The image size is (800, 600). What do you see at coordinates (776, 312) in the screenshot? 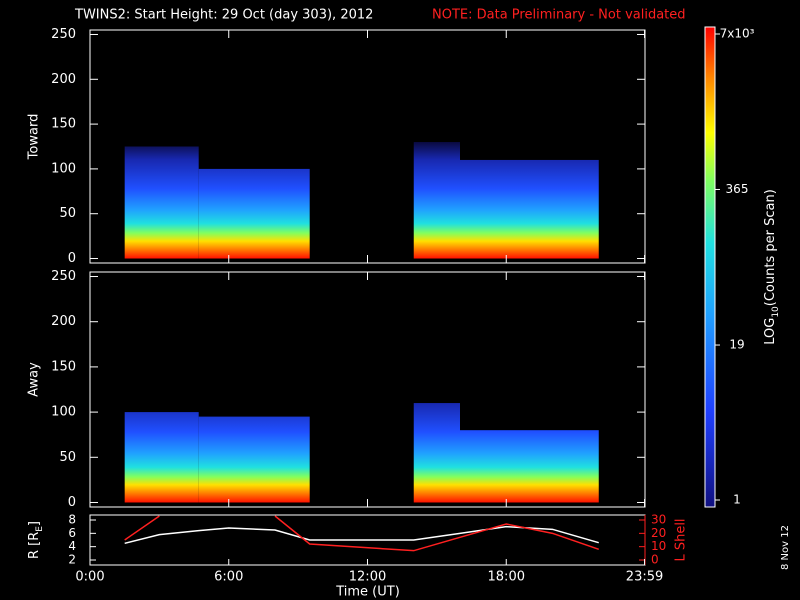
I see `colorbar-label-sub: 10` at bounding box center [776, 312].